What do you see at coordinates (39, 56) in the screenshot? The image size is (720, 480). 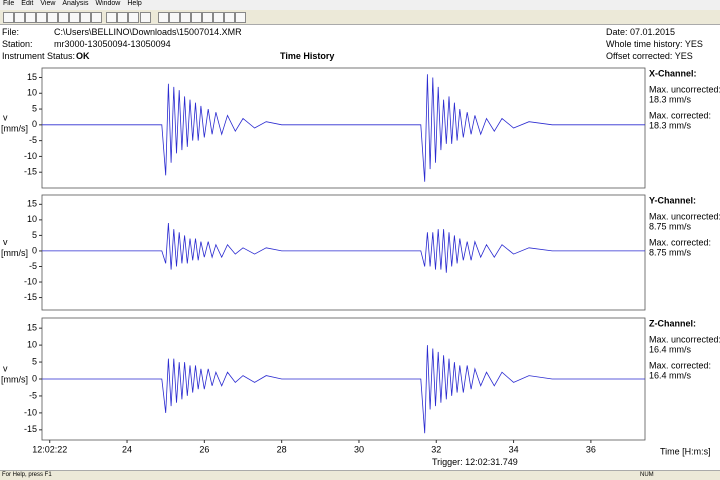 I see `status-label: Instrument Status:` at bounding box center [39, 56].